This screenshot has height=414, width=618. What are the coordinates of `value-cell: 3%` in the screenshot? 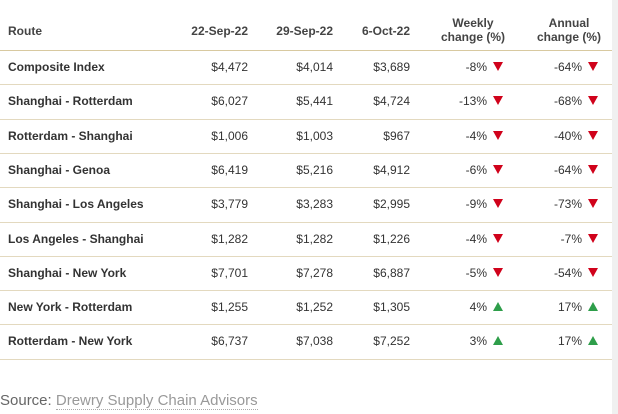 It's located at (478, 341).